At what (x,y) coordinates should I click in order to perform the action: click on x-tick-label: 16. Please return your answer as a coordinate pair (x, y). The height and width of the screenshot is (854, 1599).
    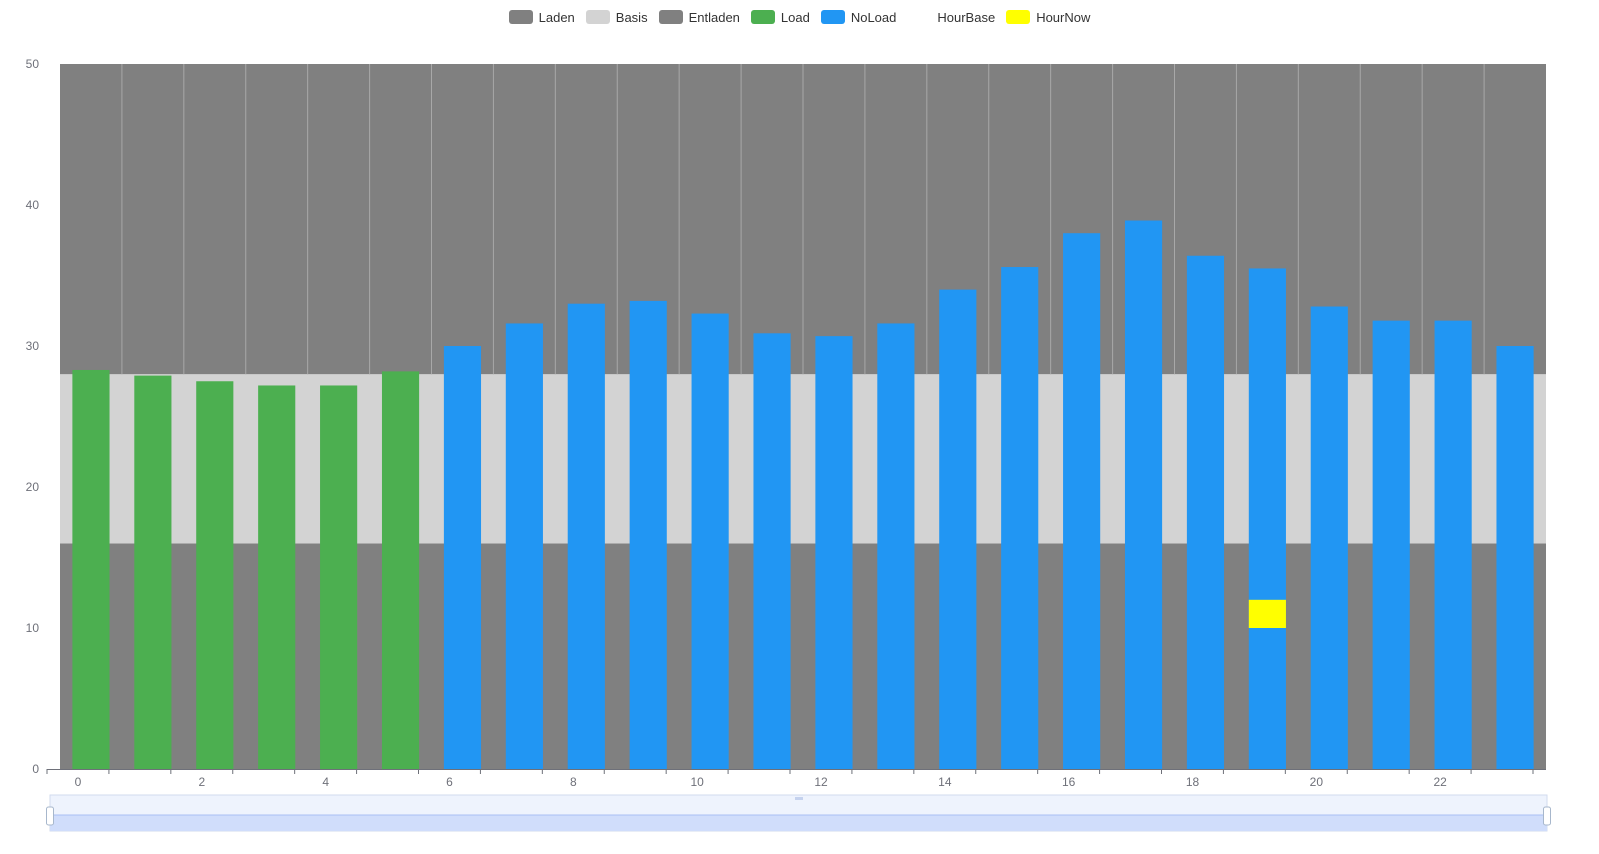
    Looking at the image, I should click on (1069, 782).